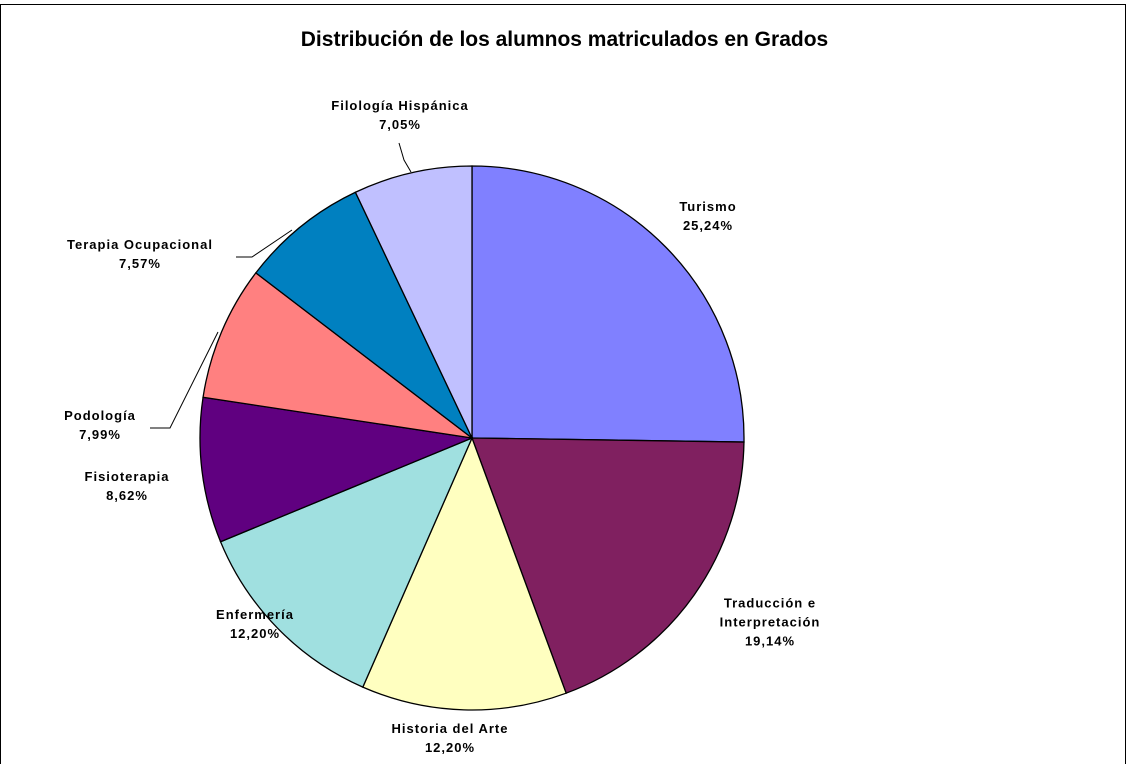  I want to click on value-label: 7,57%, so click(140, 263).